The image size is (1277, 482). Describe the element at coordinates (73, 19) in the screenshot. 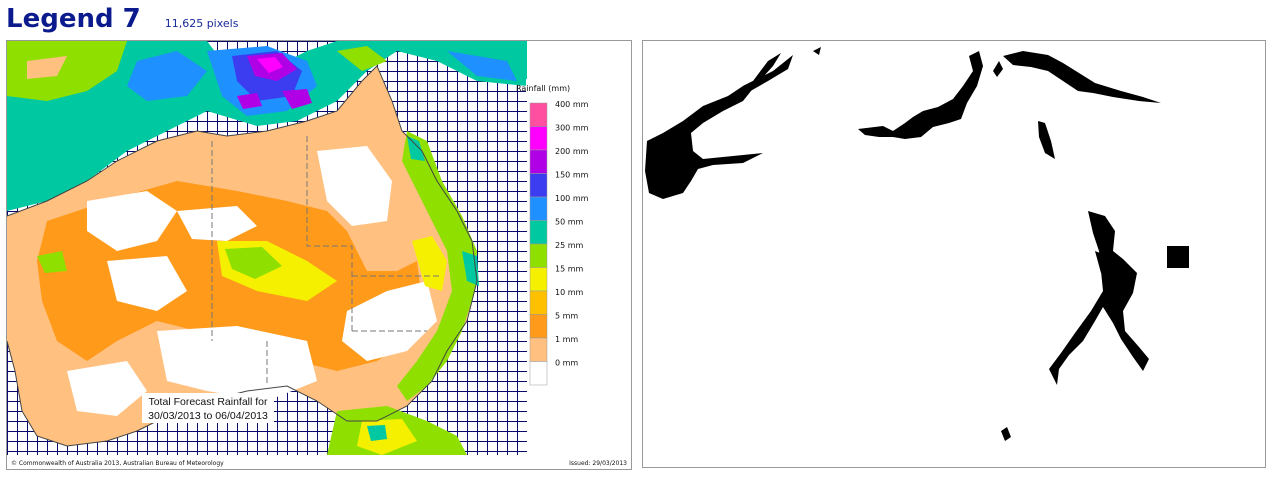

I see `legend-title: Legend 7` at that location.